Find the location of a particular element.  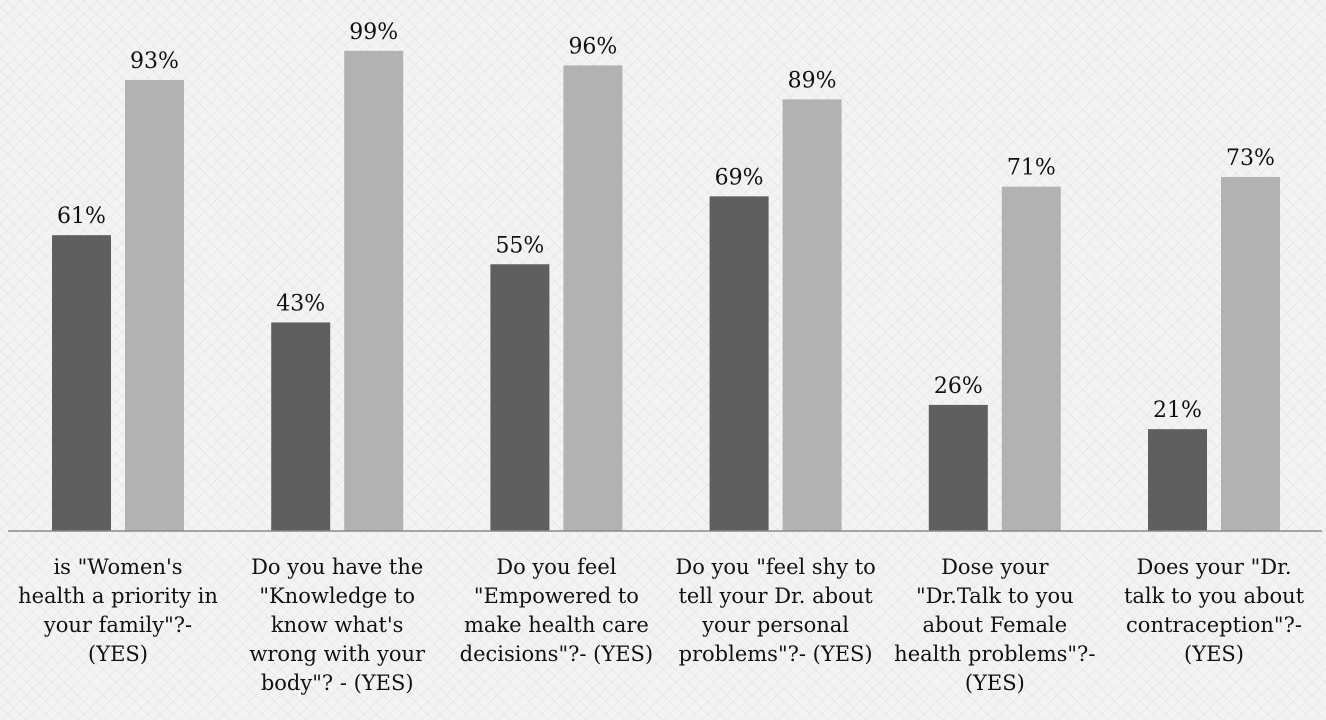

value-label-series1-cat3: 55% is located at coordinates (519, 245).